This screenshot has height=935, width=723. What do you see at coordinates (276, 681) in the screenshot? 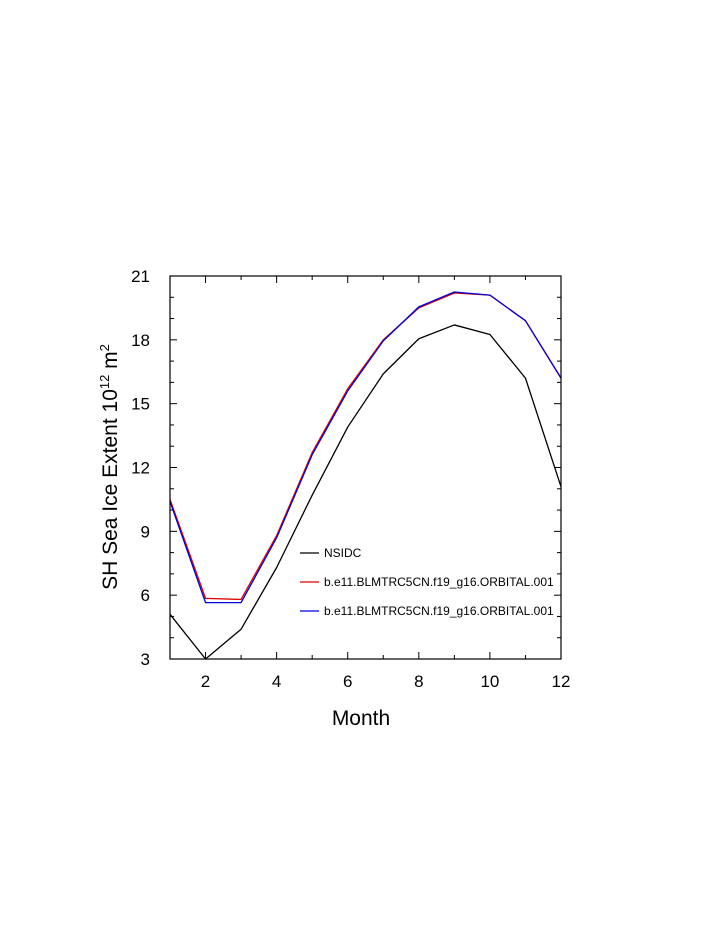
I see `x-tick-label: 4` at bounding box center [276, 681].